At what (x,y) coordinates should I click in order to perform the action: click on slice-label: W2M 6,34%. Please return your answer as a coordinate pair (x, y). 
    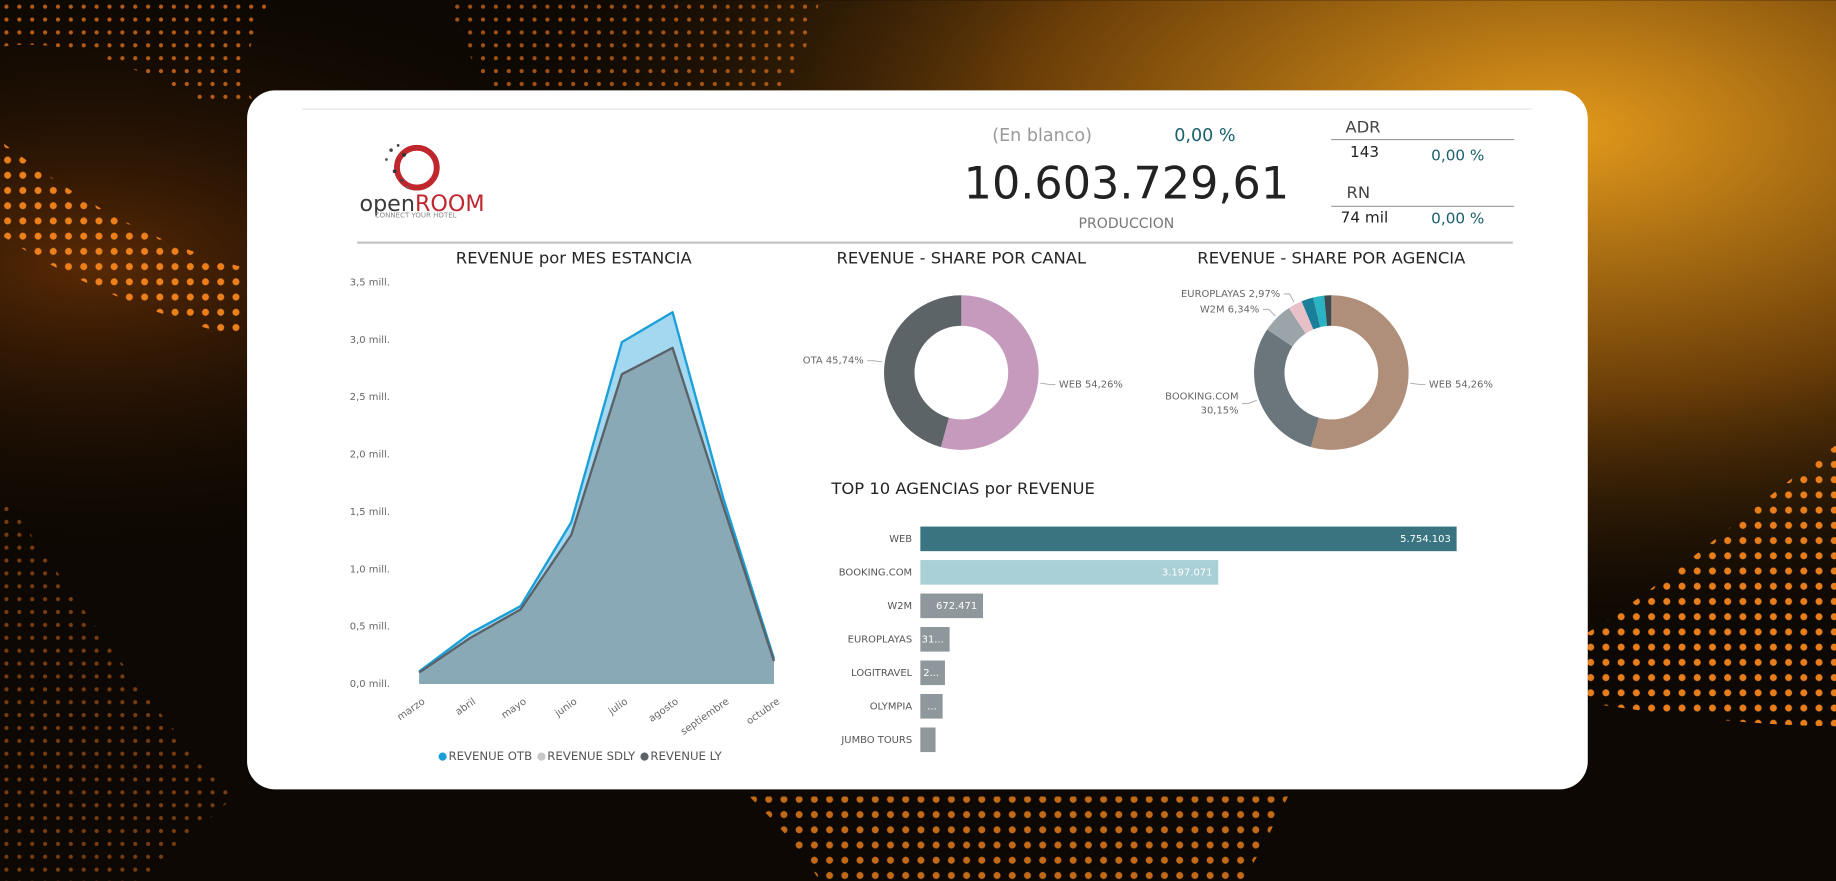
    Looking at the image, I should click on (1229, 309).